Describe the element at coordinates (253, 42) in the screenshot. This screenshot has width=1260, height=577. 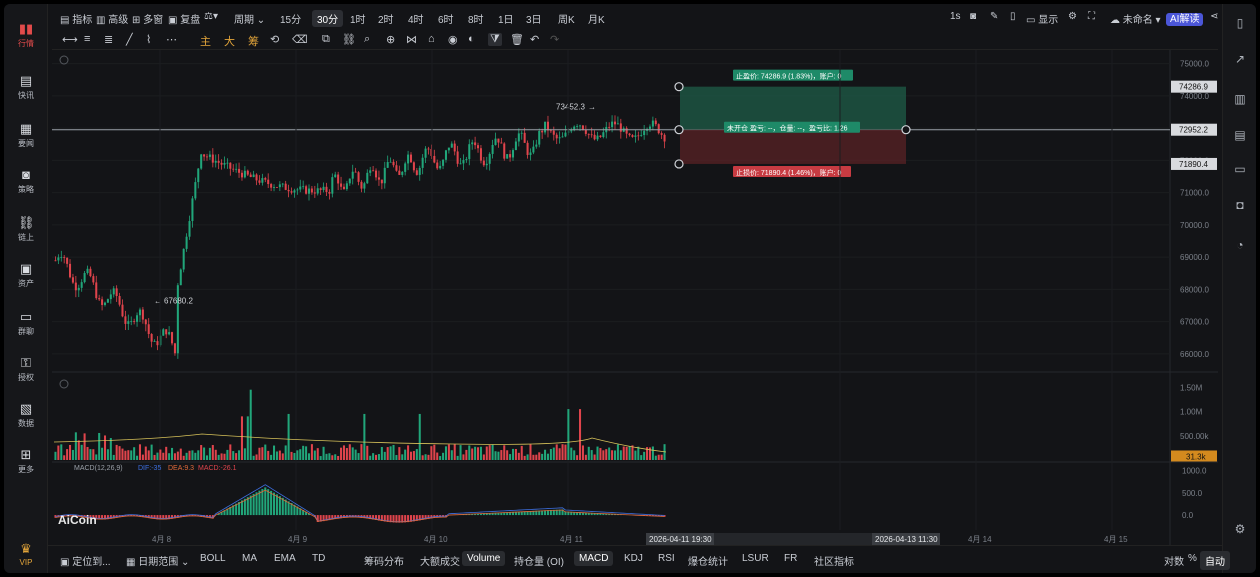
I see `chip-button: 筹` at that location.